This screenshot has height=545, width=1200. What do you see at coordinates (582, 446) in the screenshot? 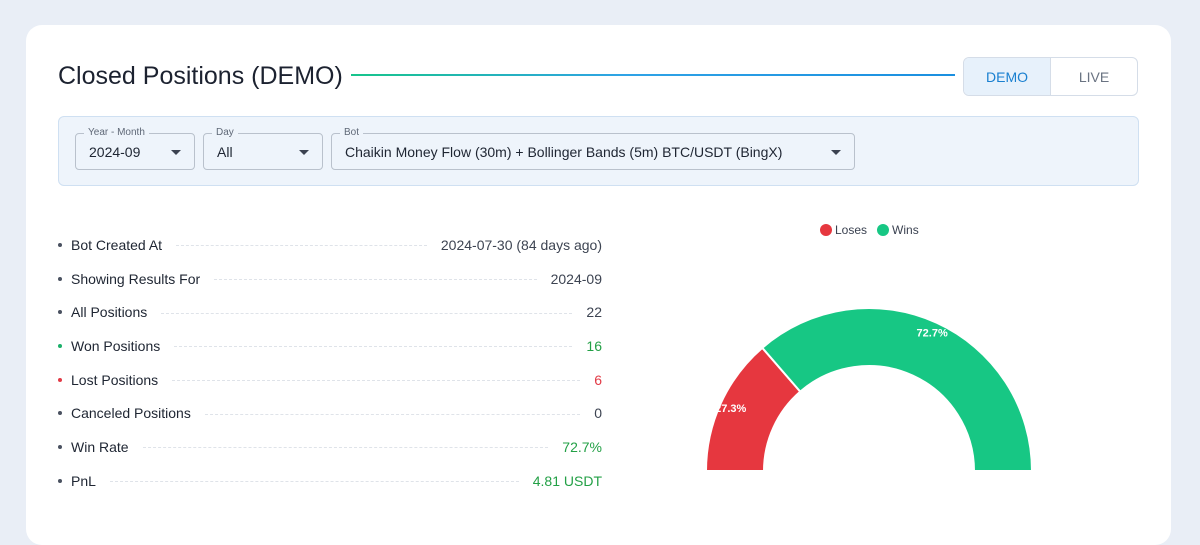
I see `stat-value: 72.7%` at bounding box center [582, 446].